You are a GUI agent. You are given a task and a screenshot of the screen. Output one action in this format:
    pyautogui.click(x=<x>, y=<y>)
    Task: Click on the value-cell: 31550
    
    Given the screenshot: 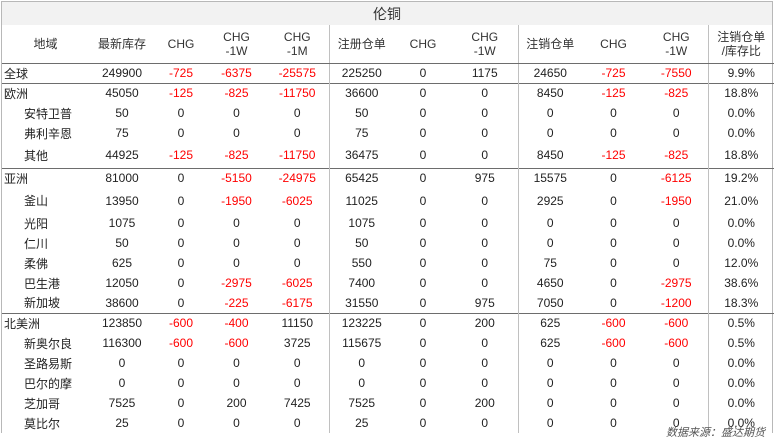 What is the action you would take?
    pyautogui.click(x=361, y=303)
    